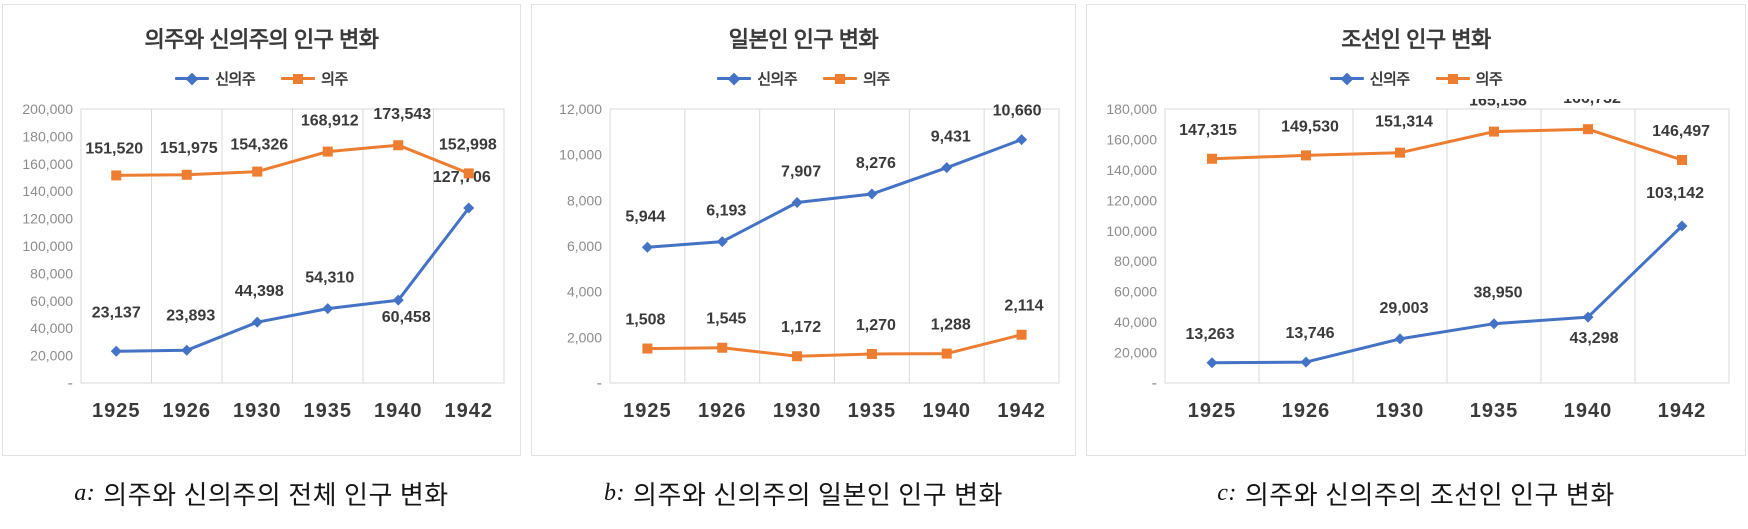  Describe the element at coordinates (402, 114) in the screenshot. I see `svg-text: 173,543` at that location.